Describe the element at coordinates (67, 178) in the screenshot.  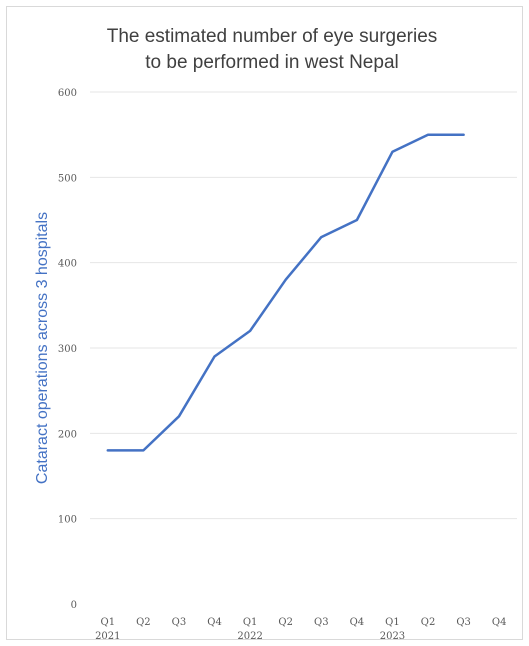
I see `y-tick-label: 500` at that location.